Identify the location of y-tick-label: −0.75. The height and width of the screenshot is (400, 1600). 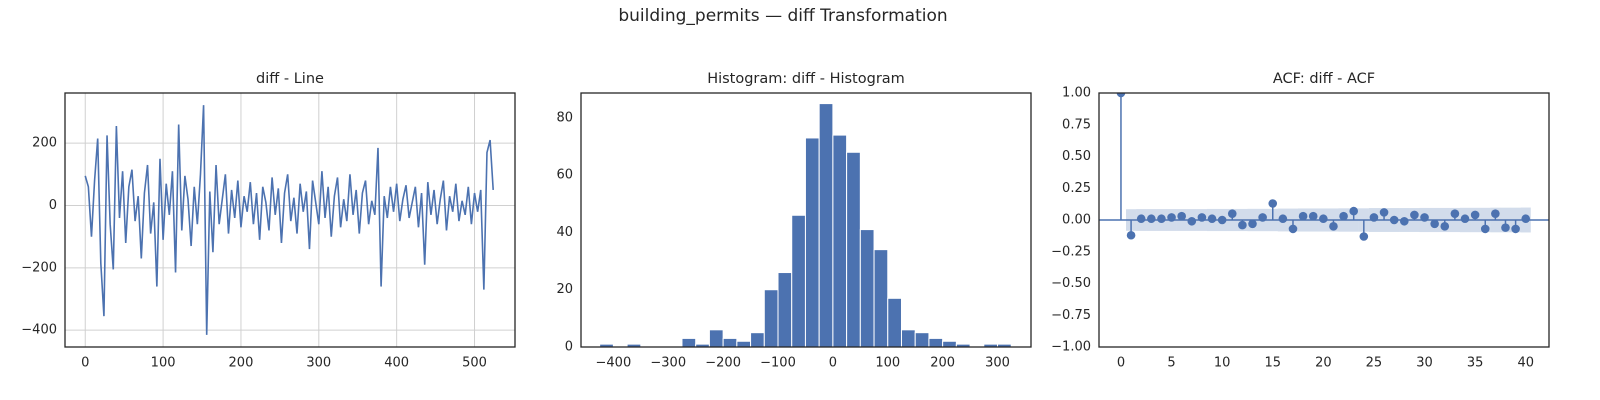
(1071, 315).